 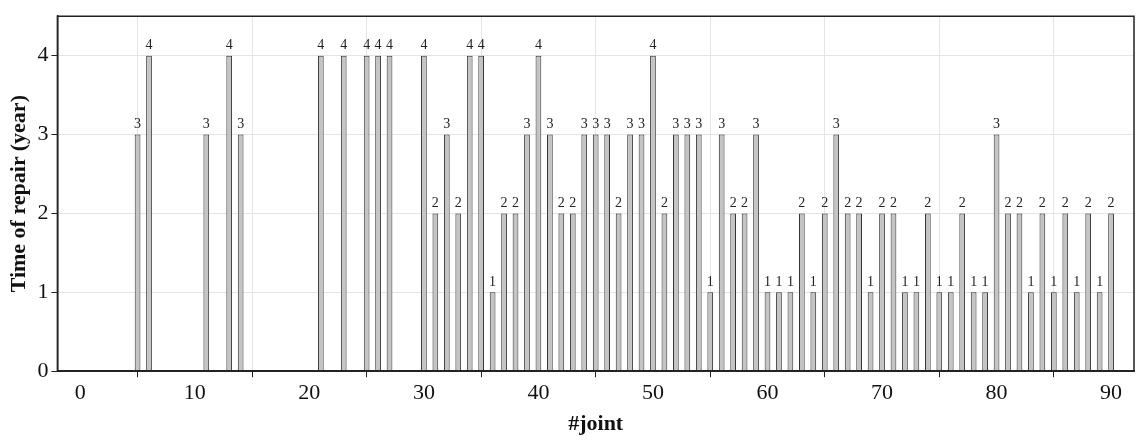 What do you see at coordinates (767, 392) in the screenshot?
I see `x-tick-label: 60` at bounding box center [767, 392].